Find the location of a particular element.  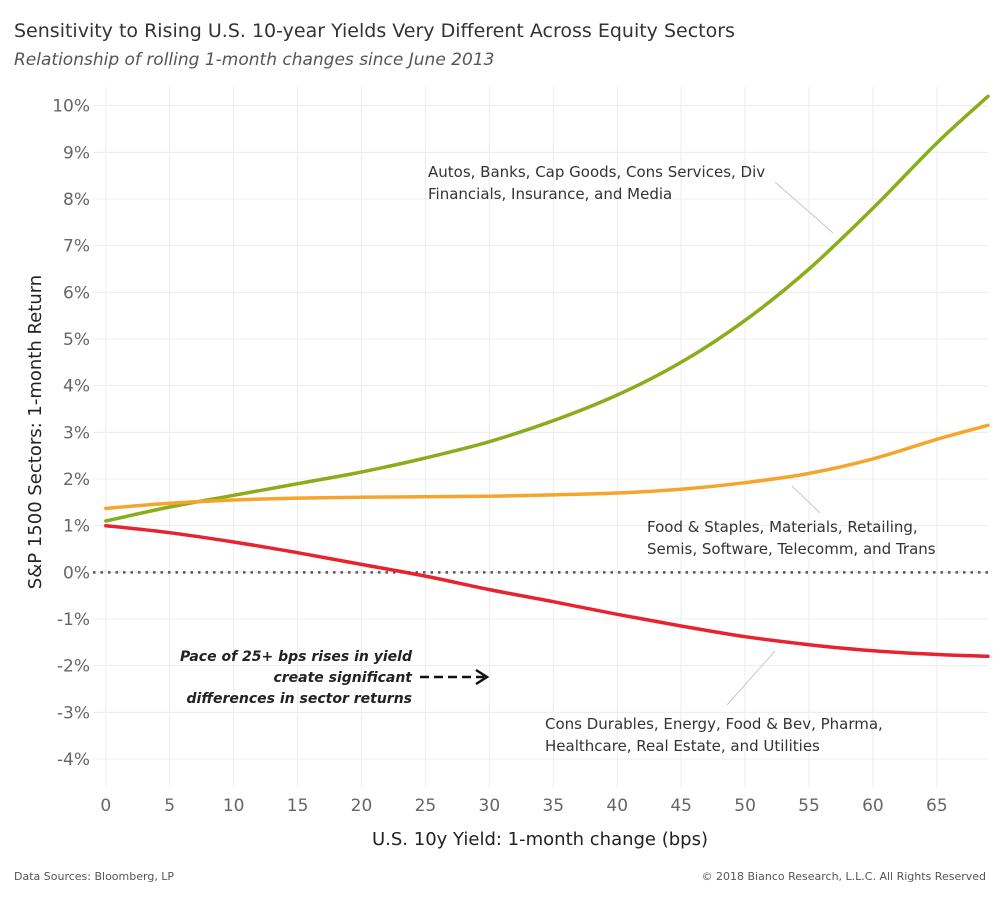

y-tick-label: 8% is located at coordinates (76, 200).